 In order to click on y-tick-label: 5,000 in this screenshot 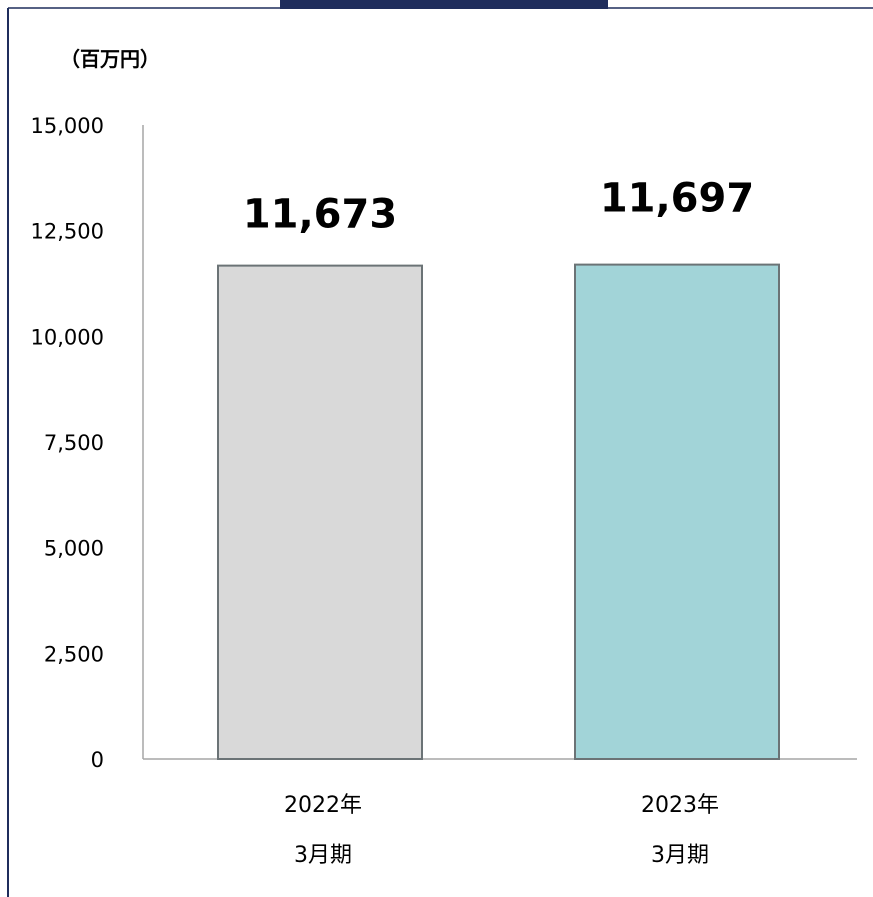, I will do `click(74, 549)`.